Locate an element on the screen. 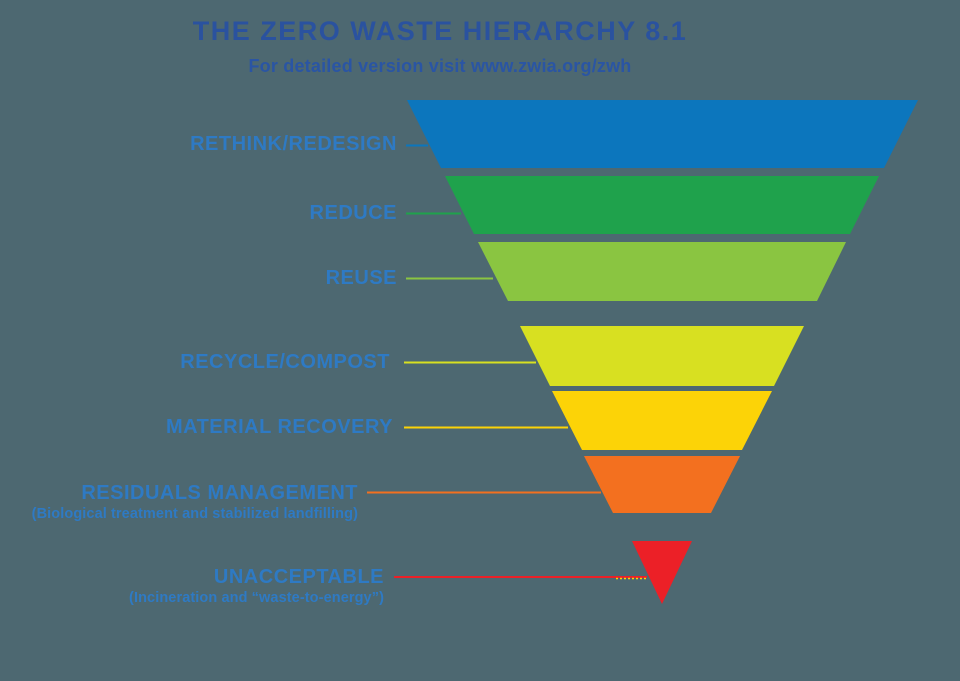  level-shape-rethink-redesign is located at coordinates (662, 134).